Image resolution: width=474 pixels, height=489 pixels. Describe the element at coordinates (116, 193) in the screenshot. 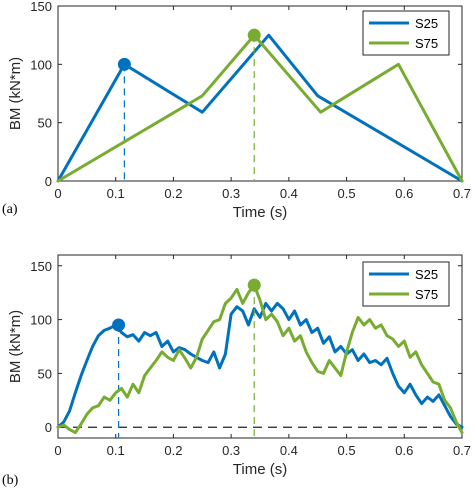

I see `chart-a-xtick-label: 0.1` at that location.